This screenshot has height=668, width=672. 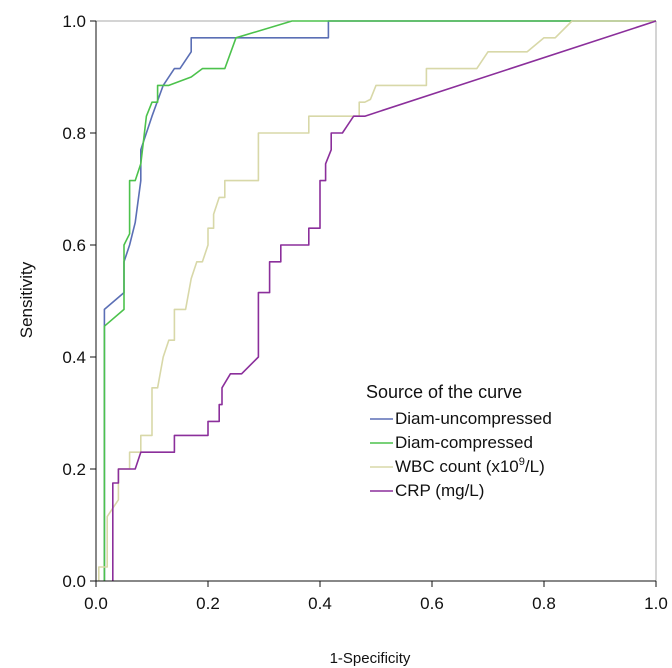 I want to click on legend-item: Diam-uncompressed, so click(x=461, y=418).